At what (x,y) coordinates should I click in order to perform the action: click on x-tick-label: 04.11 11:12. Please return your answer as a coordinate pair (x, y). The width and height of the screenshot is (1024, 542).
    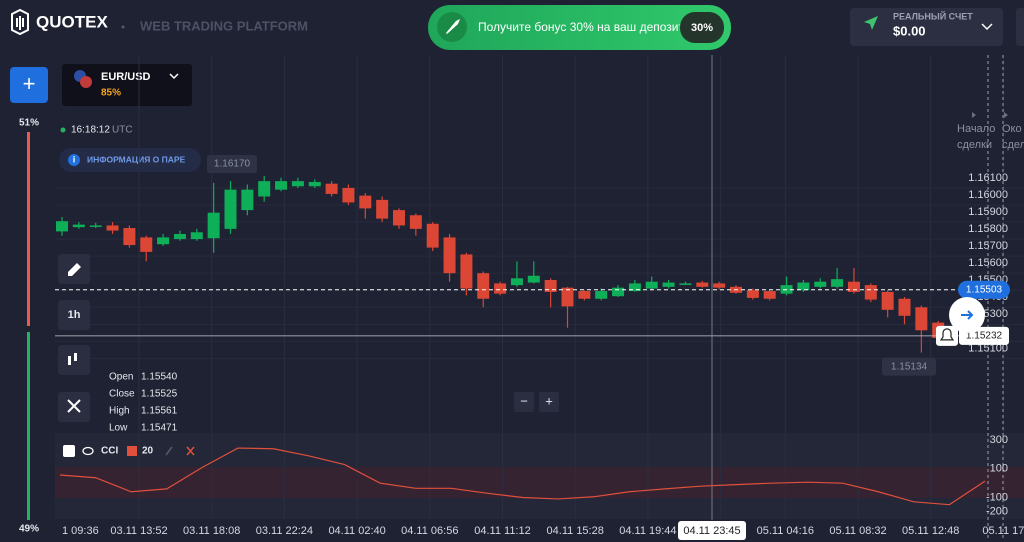
    Looking at the image, I should click on (502, 531).